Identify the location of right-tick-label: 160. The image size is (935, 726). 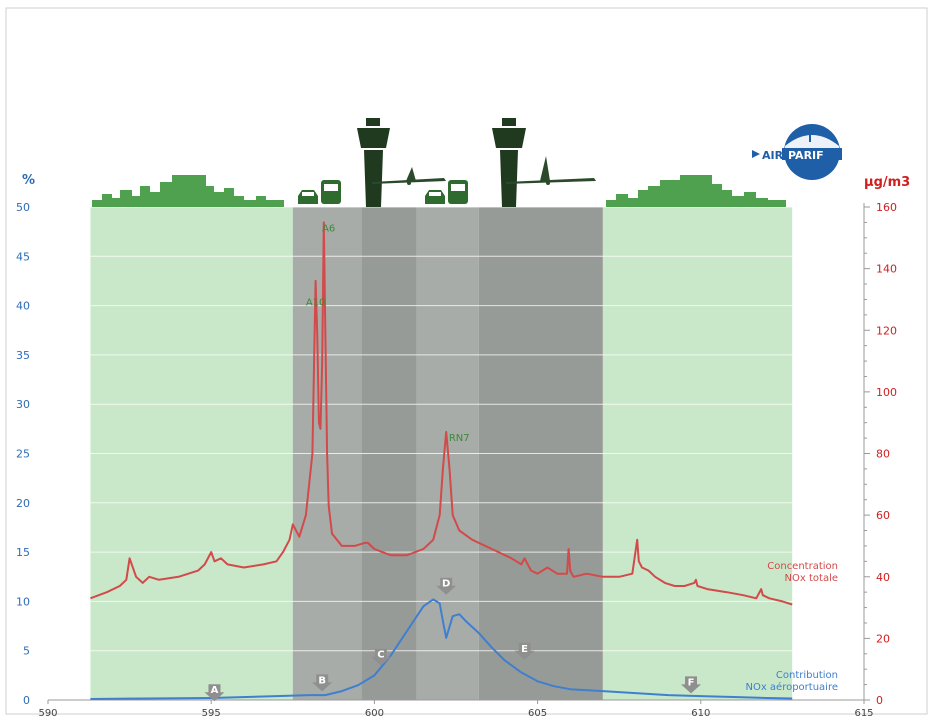
(886, 207).